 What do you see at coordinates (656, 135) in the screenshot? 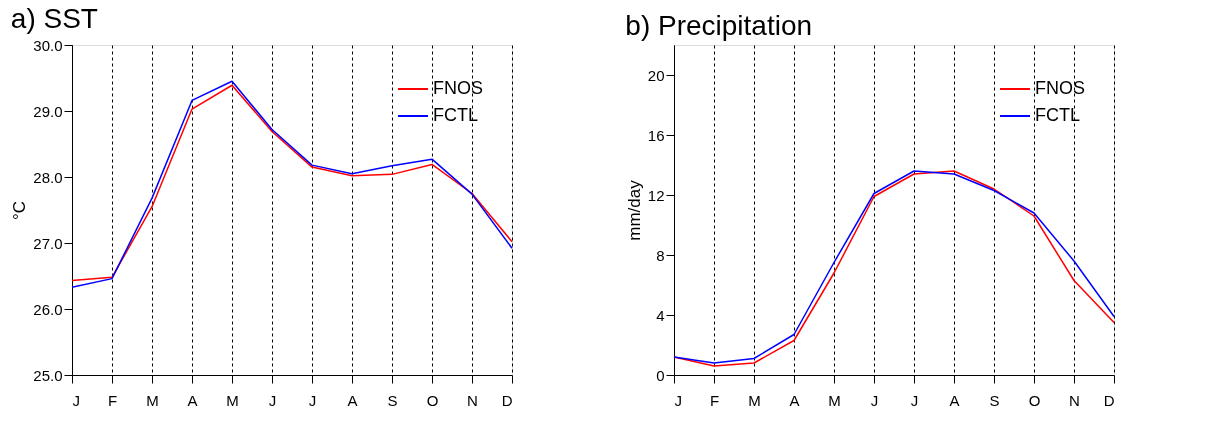
I see `y-tick-label: 16` at bounding box center [656, 135].